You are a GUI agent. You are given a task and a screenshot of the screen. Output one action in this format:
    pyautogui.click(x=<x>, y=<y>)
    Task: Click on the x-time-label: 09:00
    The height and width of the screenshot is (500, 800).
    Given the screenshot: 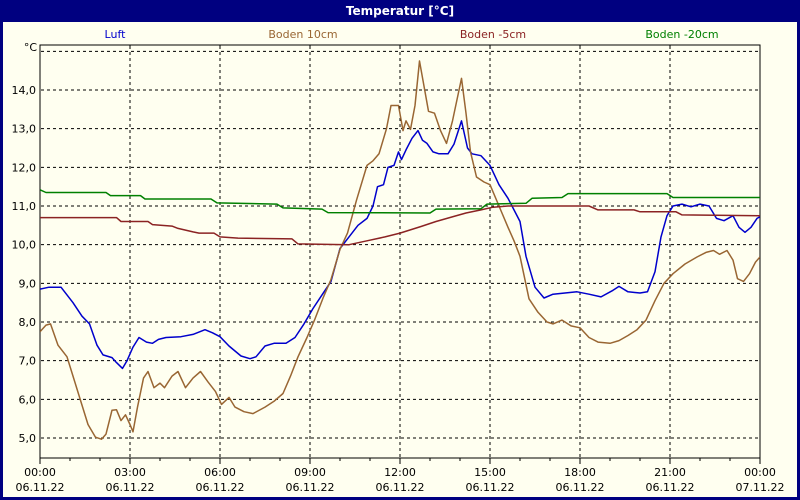 What is the action you would take?
    pyautogui.click(x=310, y=472)
    